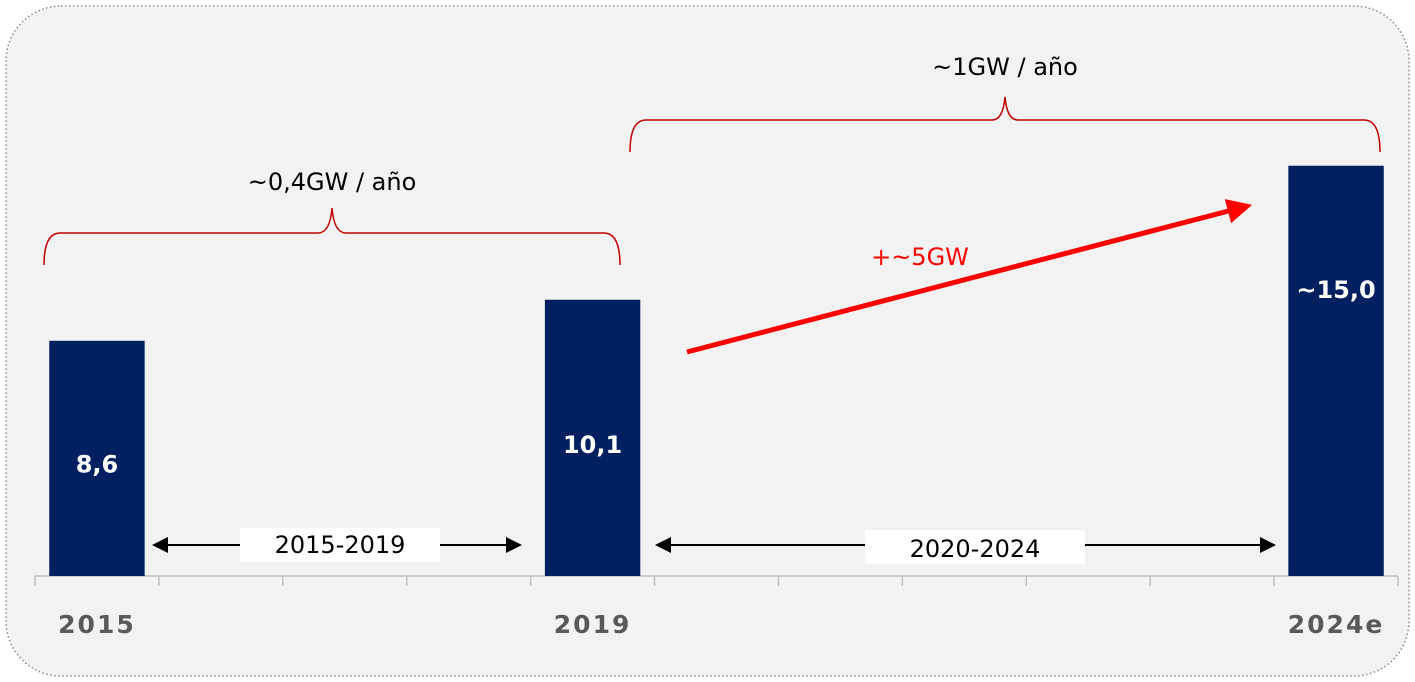 This screenshot has width=1415, height=682. What do you see at coordinates (1005, 67) in the screenshot?
I see `annotation: ~1GW / año` at bounding box center [1005, 67].